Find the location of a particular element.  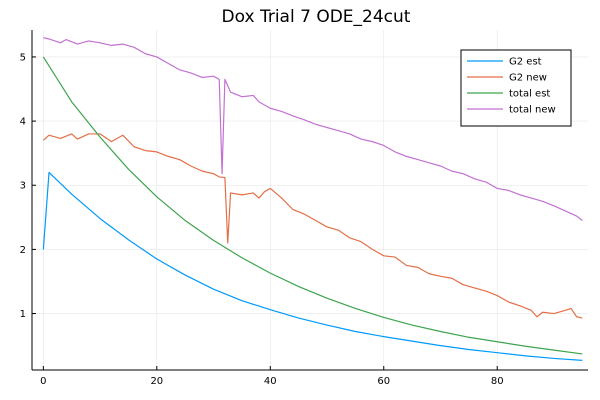

y-ticks: 1 2 3 4 5 is located at coordinates (28, 186).